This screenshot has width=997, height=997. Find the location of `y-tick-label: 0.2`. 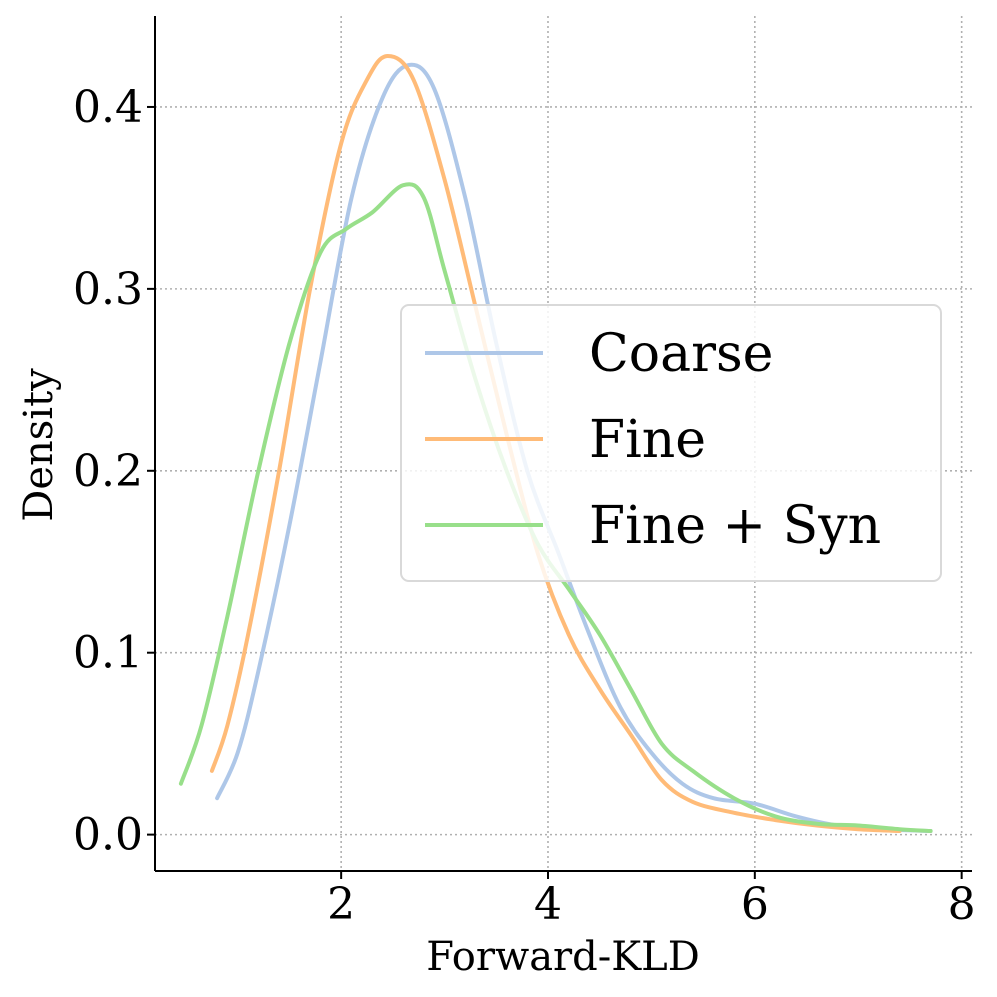

y-tick-label: 0.2 is located at coordinates (108, 471).